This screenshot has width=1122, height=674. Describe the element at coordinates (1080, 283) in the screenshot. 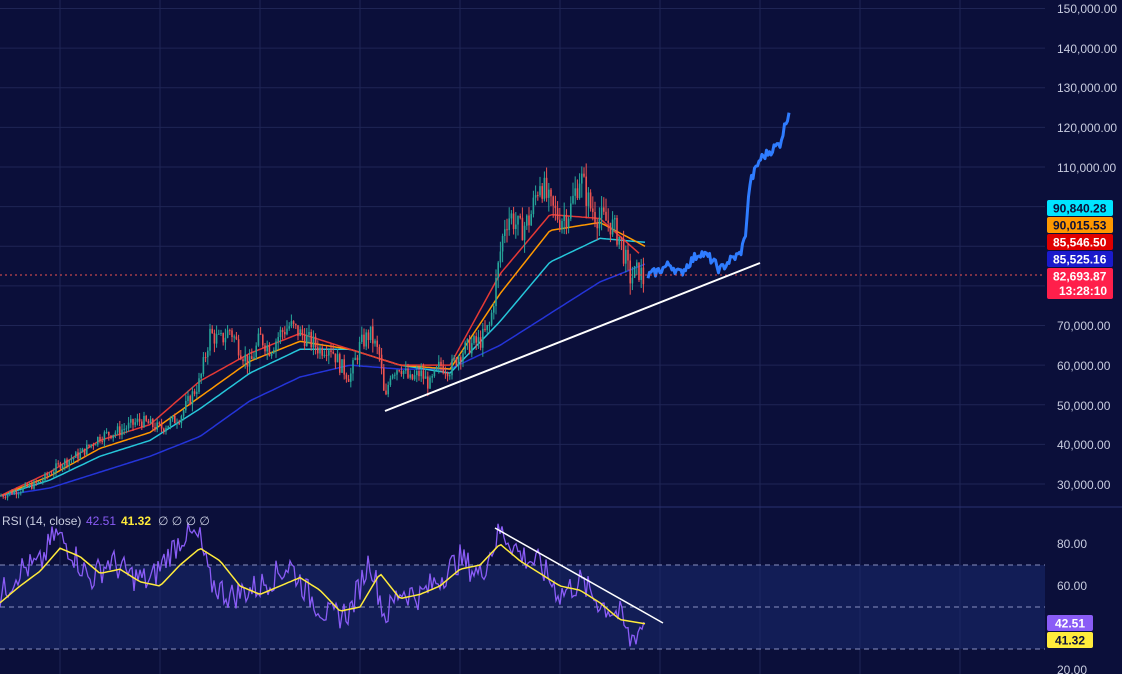

I see `price-badge-current: 82,693.87 13:28:10` at that location.